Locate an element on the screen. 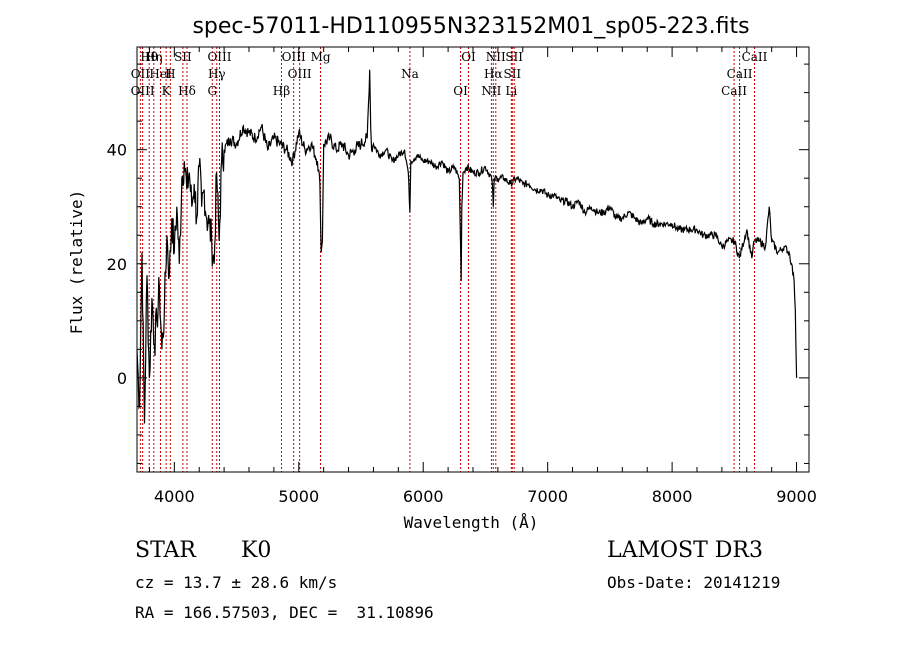 The height and width of the screenshot is (649, 900). x-axis-label: Wavelength (Å) is located at coordinates (471, 522).